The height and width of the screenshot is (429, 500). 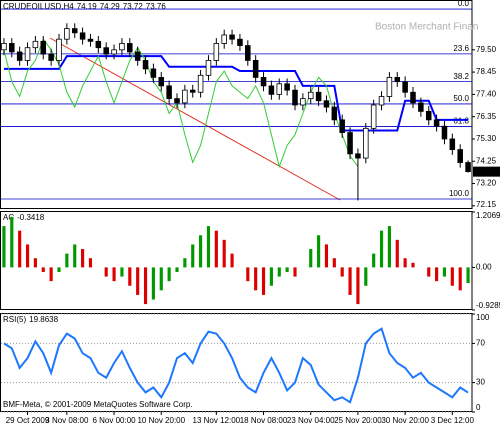 I want to click on x-tick-label: 10 Nov 20:00, so click(x=161, y=420).